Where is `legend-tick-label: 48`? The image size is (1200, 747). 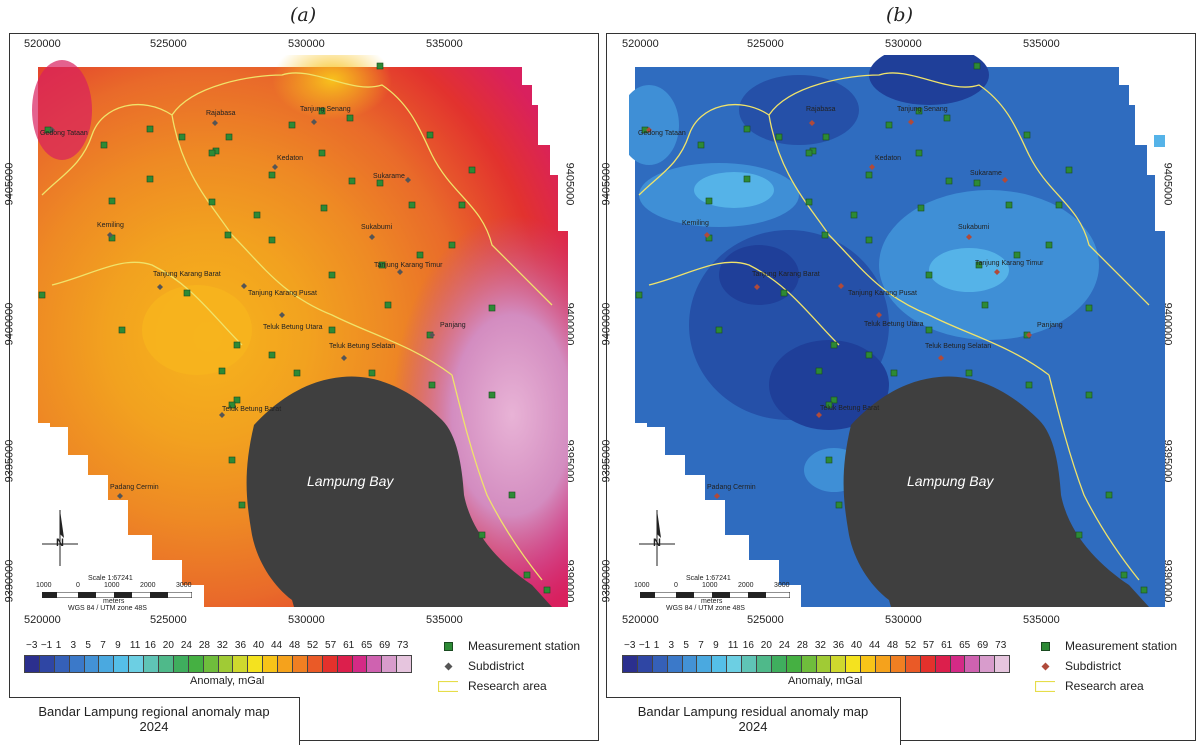
legend-tick-label: 48 is located at coordinates (294, 645).